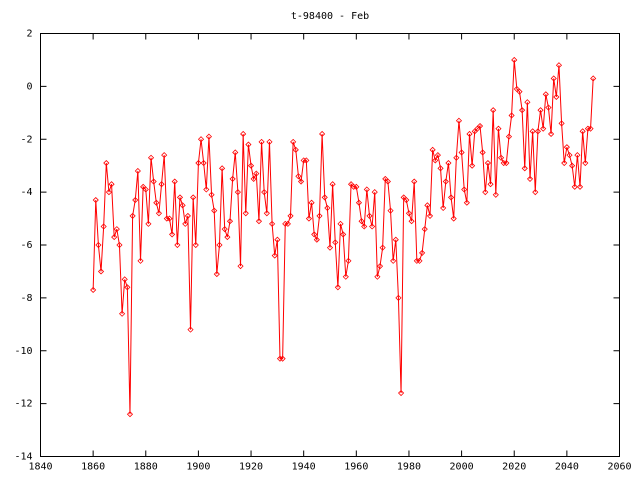  What do you see at coordinates (567, 467) in the screenshot?
I see `x-tick-label: 2040` at bounding box center [567, 467].